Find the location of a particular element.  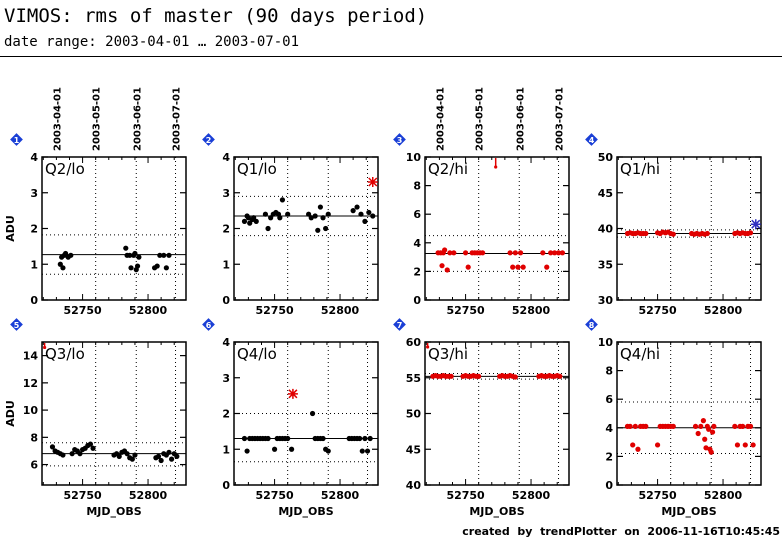

data-points is located at coordinates (500, 260).